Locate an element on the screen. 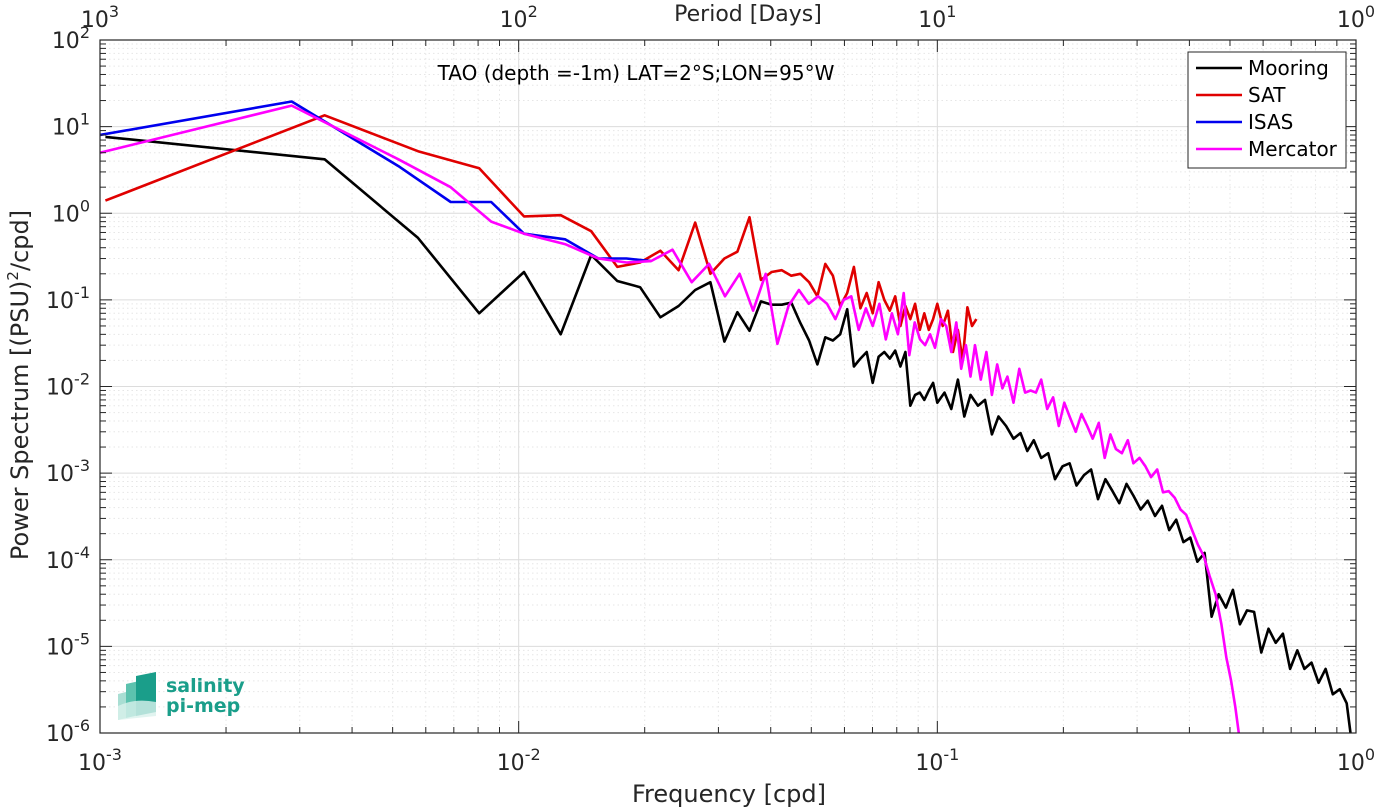  top-tick-label: 10² is located at coordinates (519, 17).